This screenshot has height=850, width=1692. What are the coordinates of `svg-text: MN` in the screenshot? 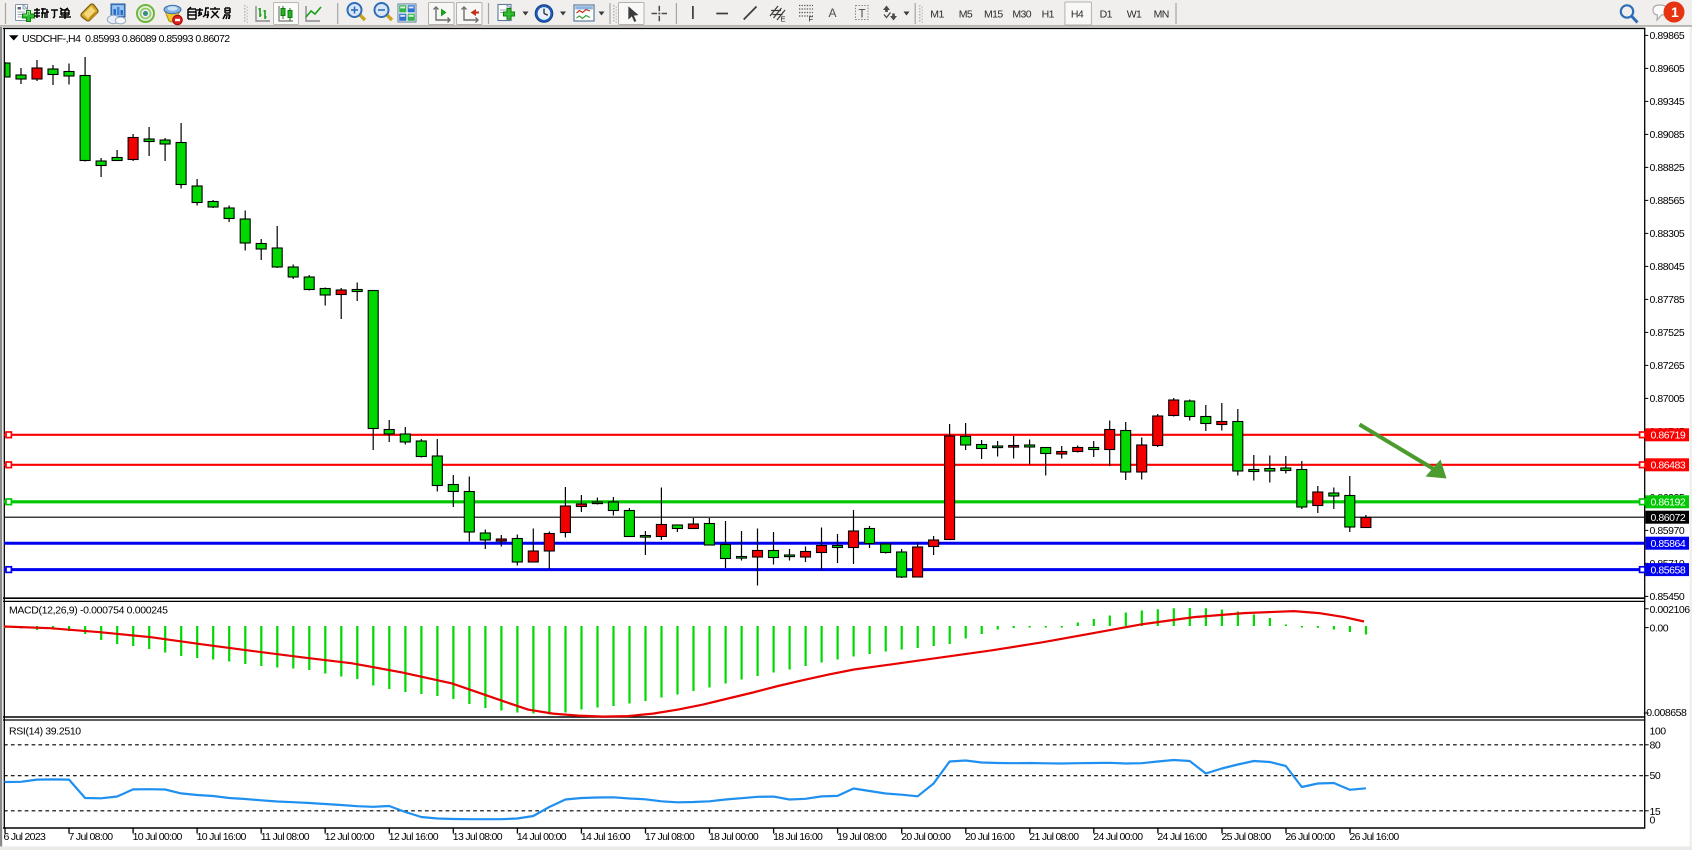 It's located at (1161, 15).